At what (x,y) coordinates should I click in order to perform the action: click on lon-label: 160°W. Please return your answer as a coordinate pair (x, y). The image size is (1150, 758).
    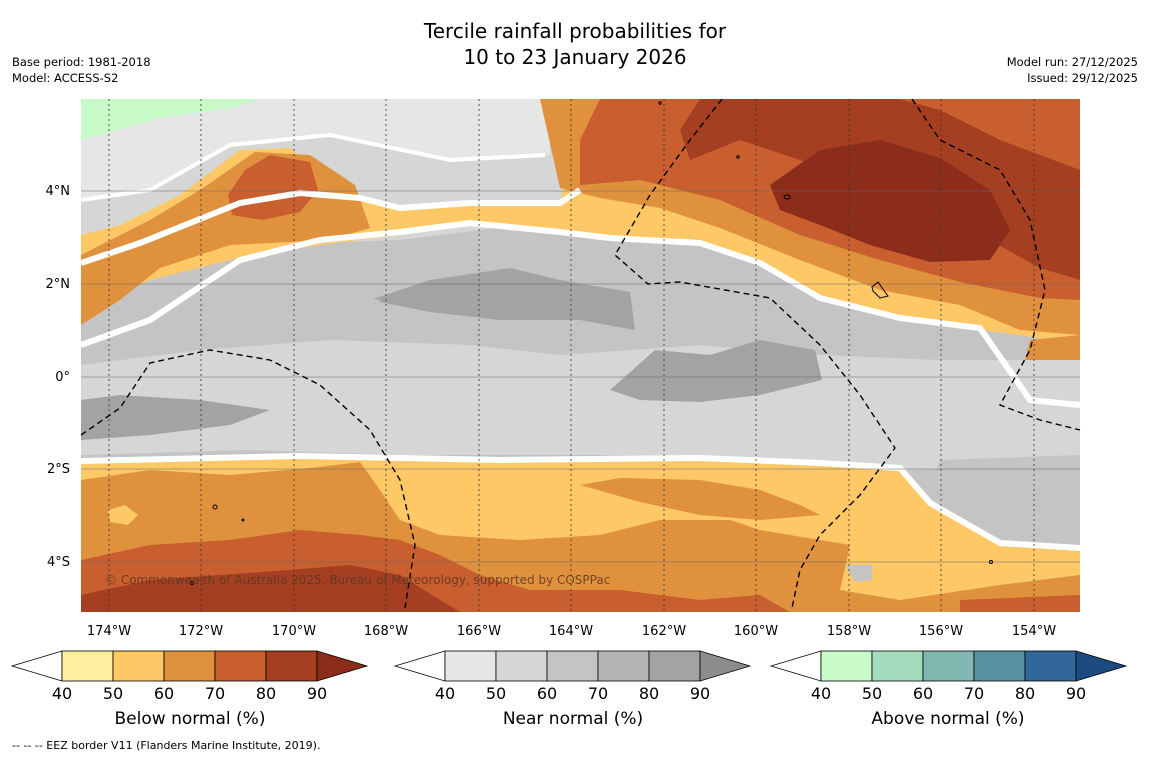
    Looking at the image, I should click on (756, 631).